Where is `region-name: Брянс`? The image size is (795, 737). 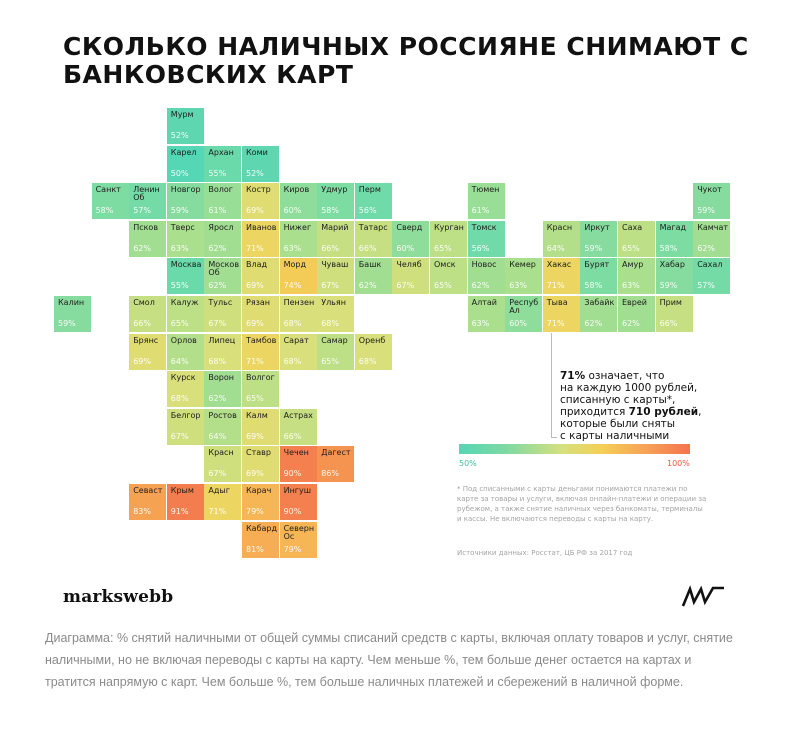 region-name: Брянс is located at coordinates (146, 340).